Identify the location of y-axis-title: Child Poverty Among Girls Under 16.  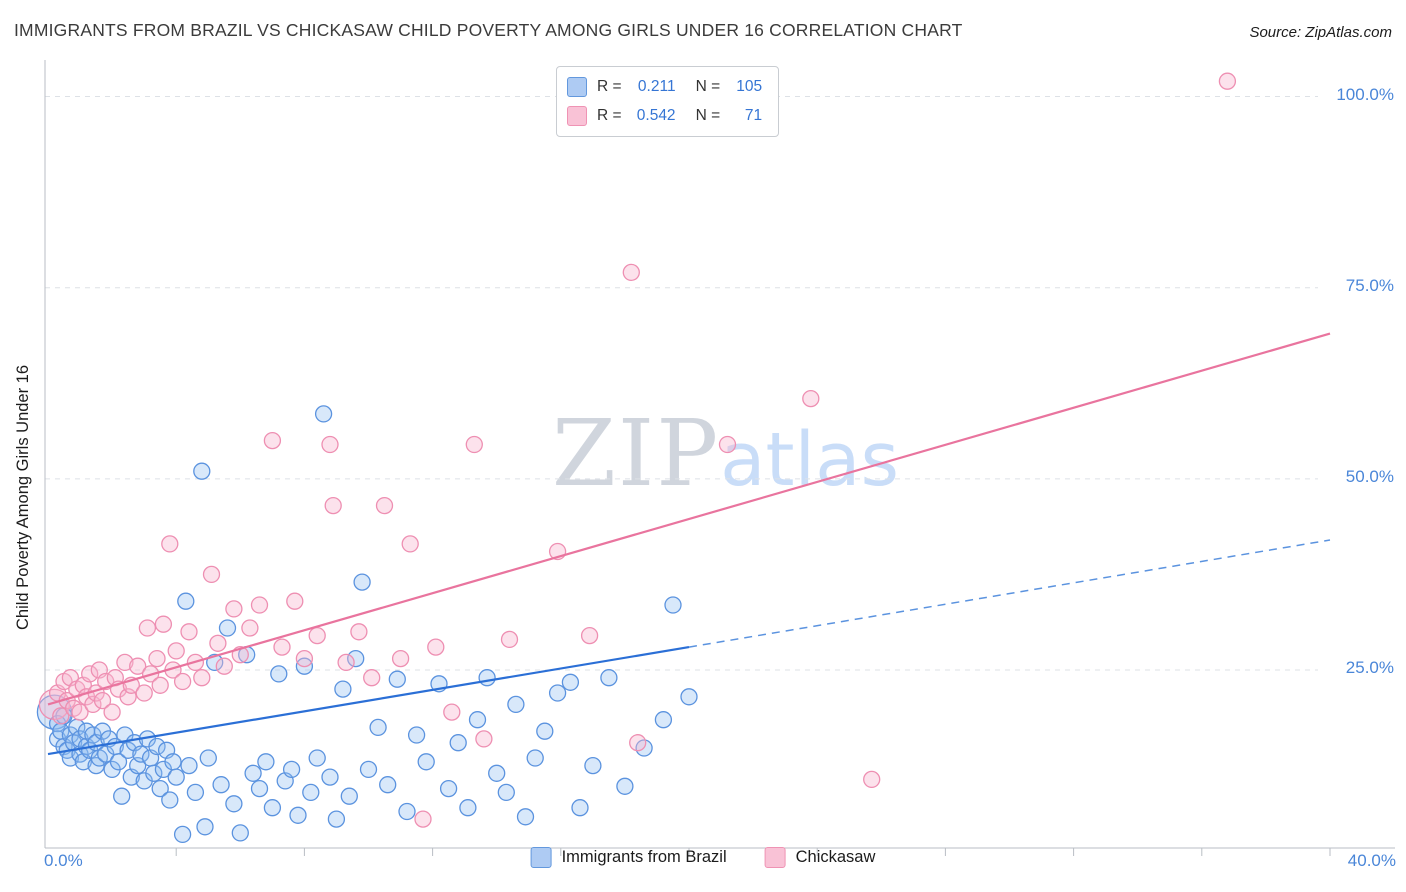
(23, 497).